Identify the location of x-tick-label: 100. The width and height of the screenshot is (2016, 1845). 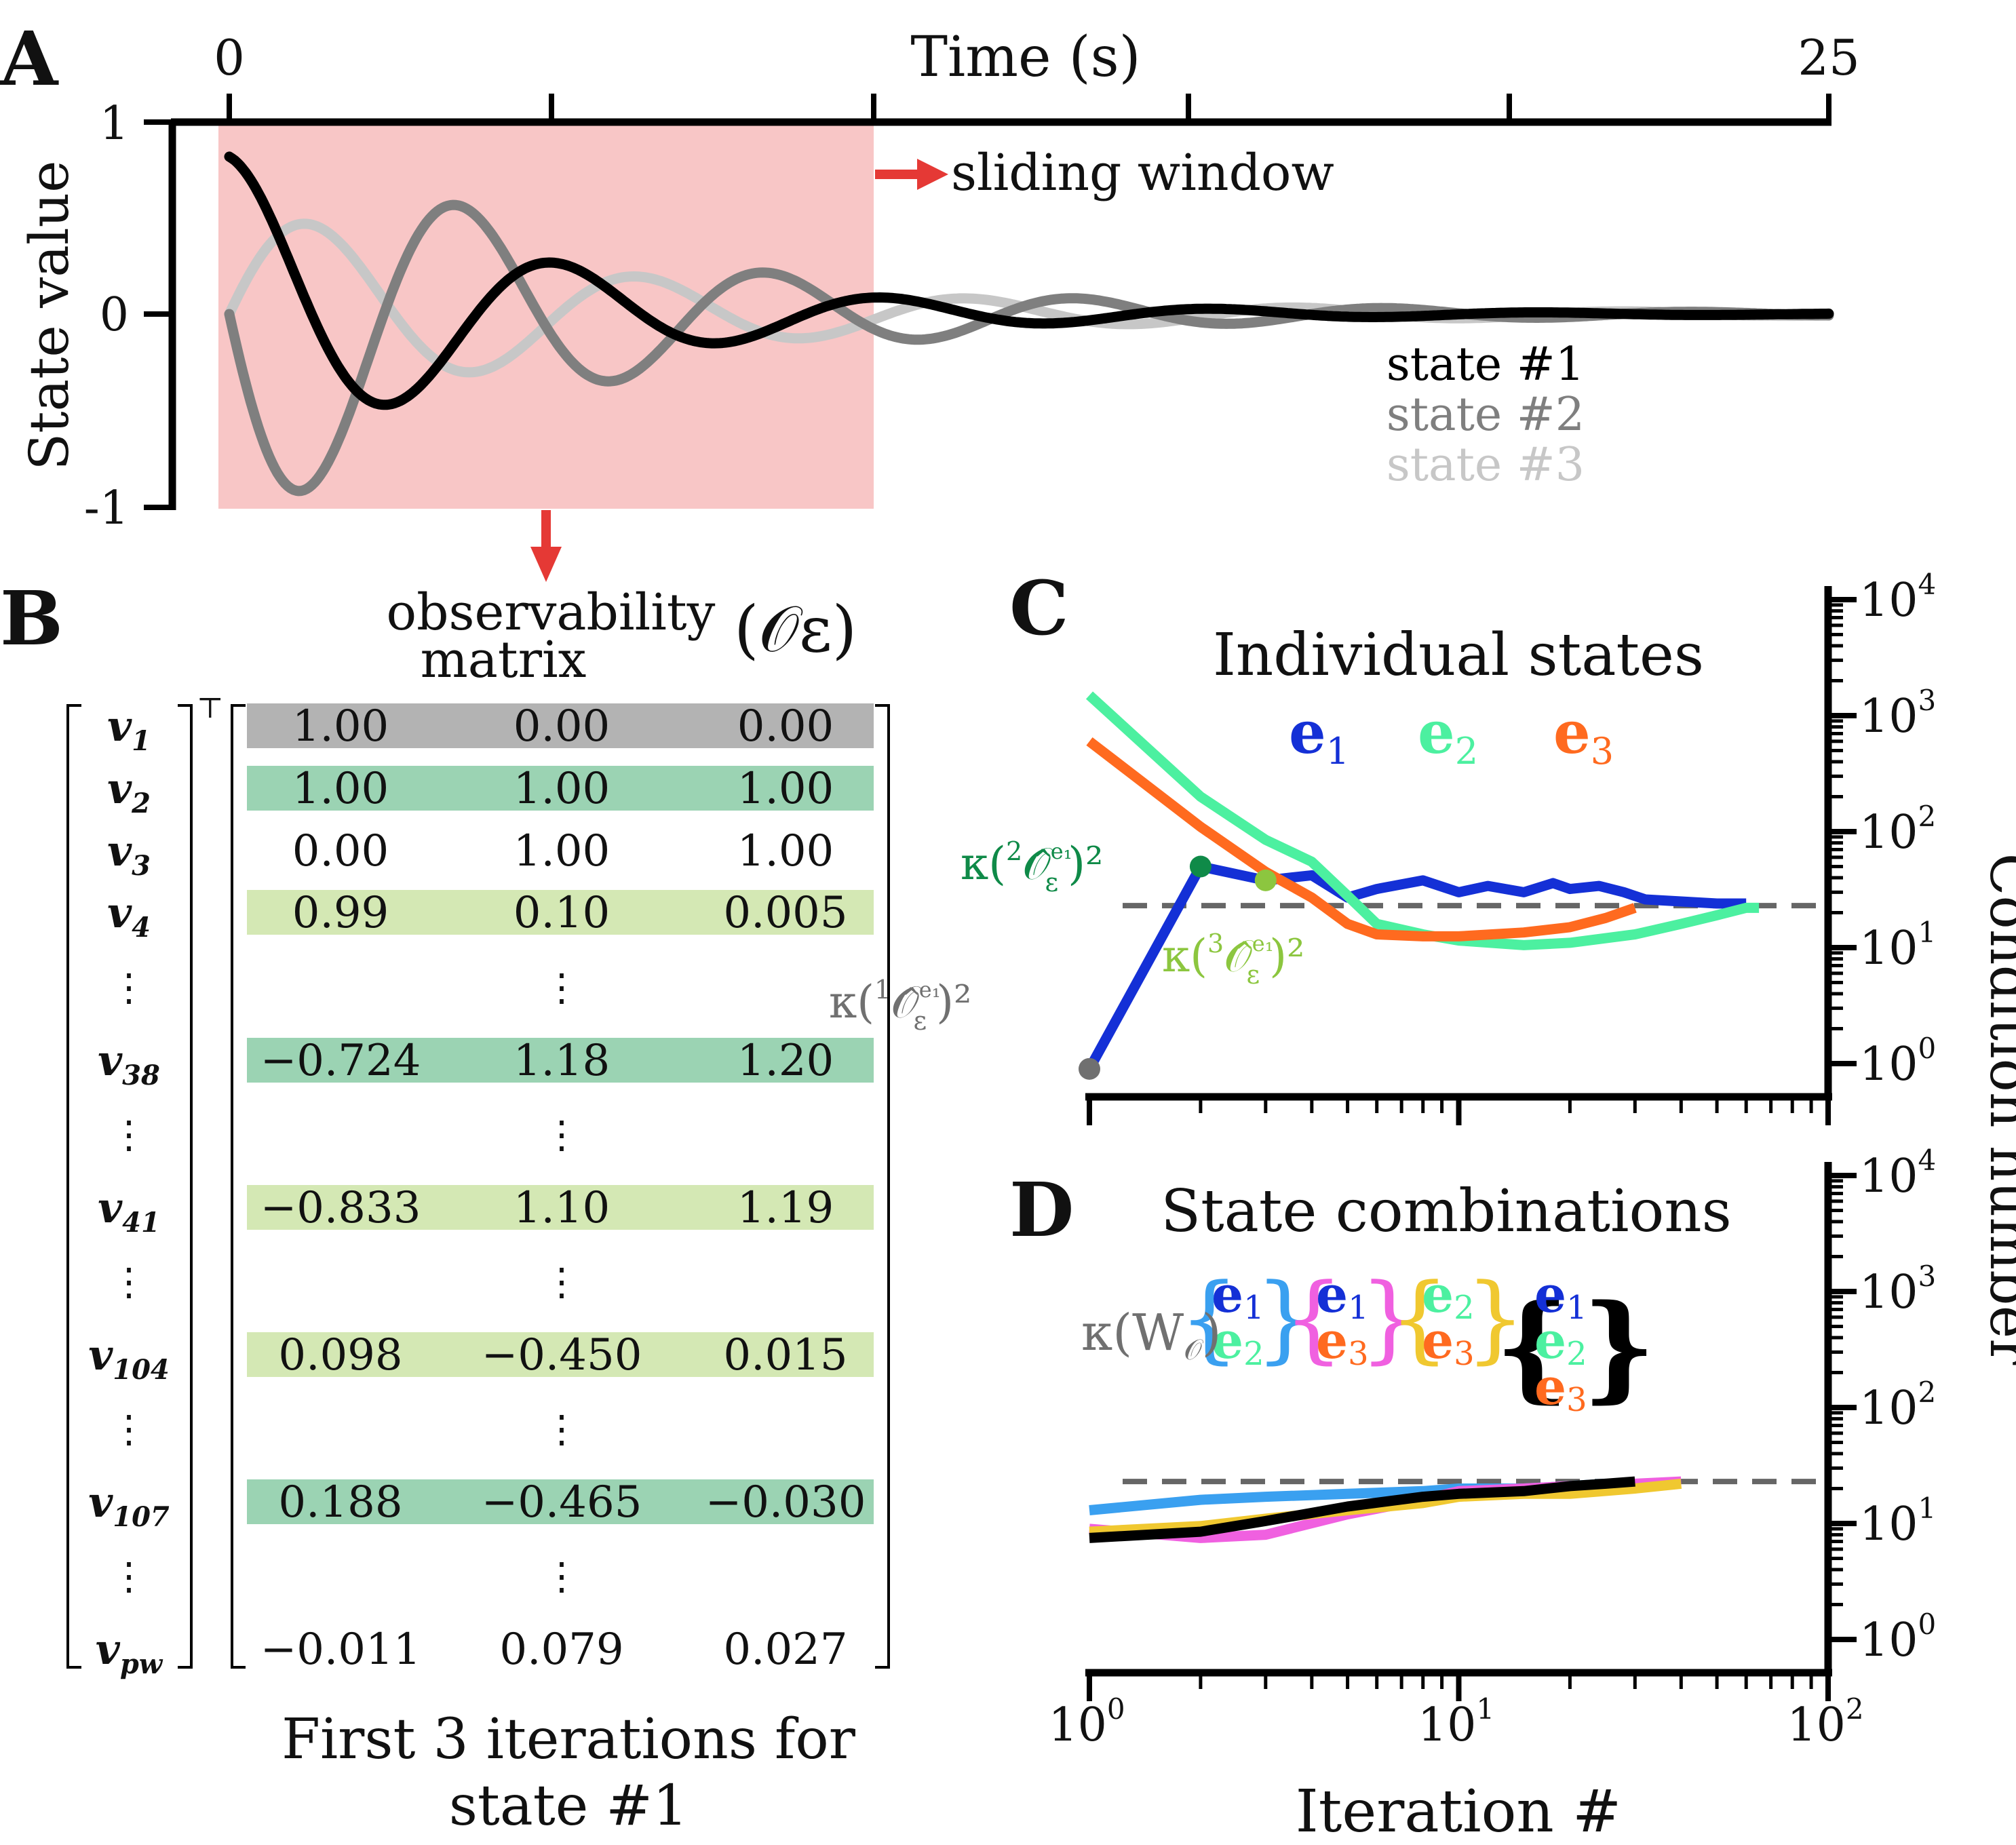
(1087, 1722).